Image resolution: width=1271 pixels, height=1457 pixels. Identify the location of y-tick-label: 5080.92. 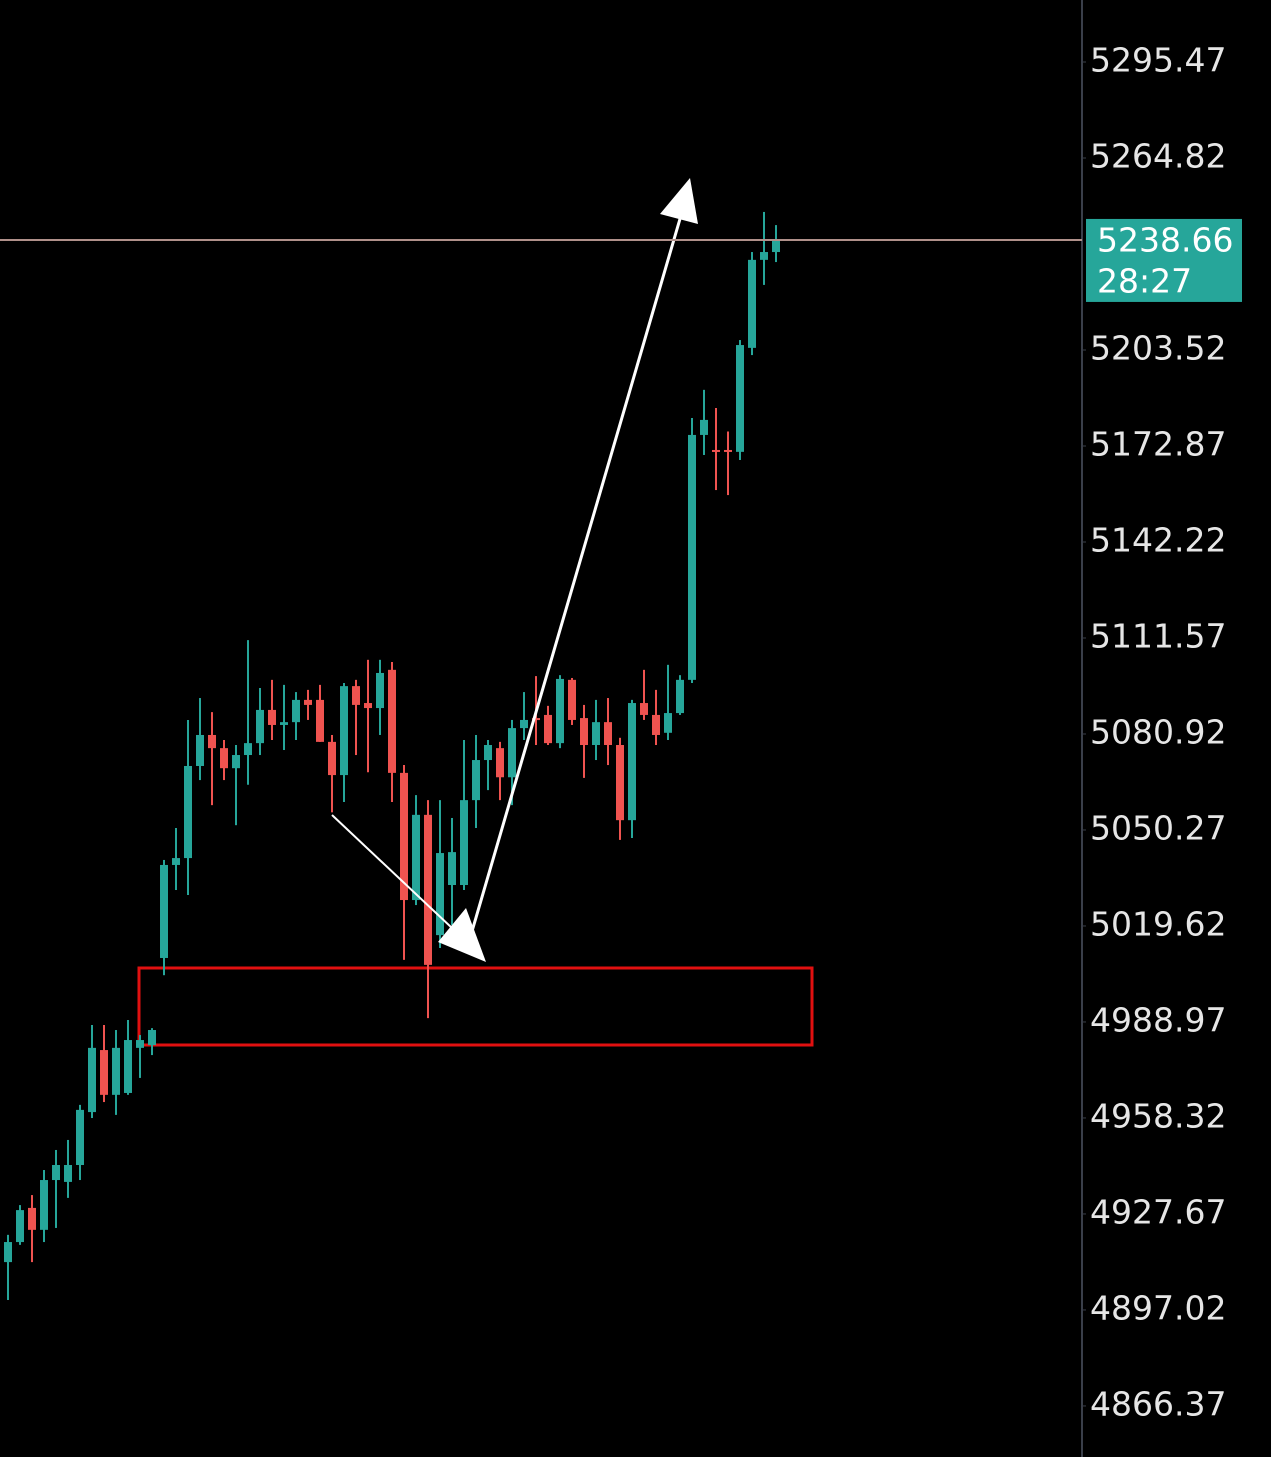
(1158, 731).